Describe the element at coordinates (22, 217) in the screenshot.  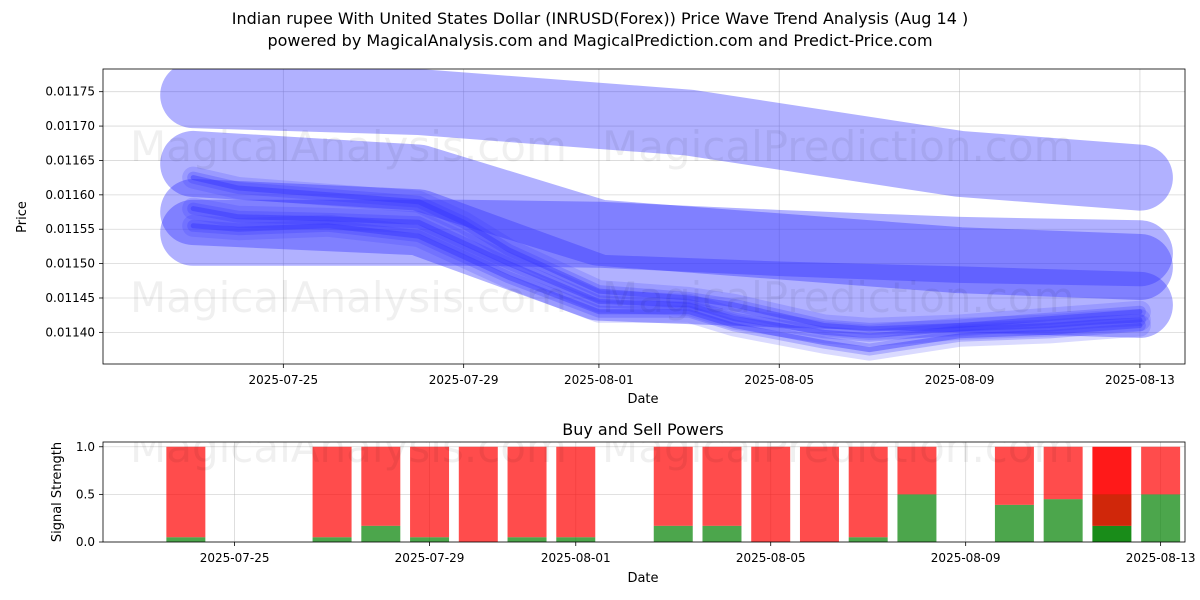
I see `price-y-axis-label: Price` at that location.